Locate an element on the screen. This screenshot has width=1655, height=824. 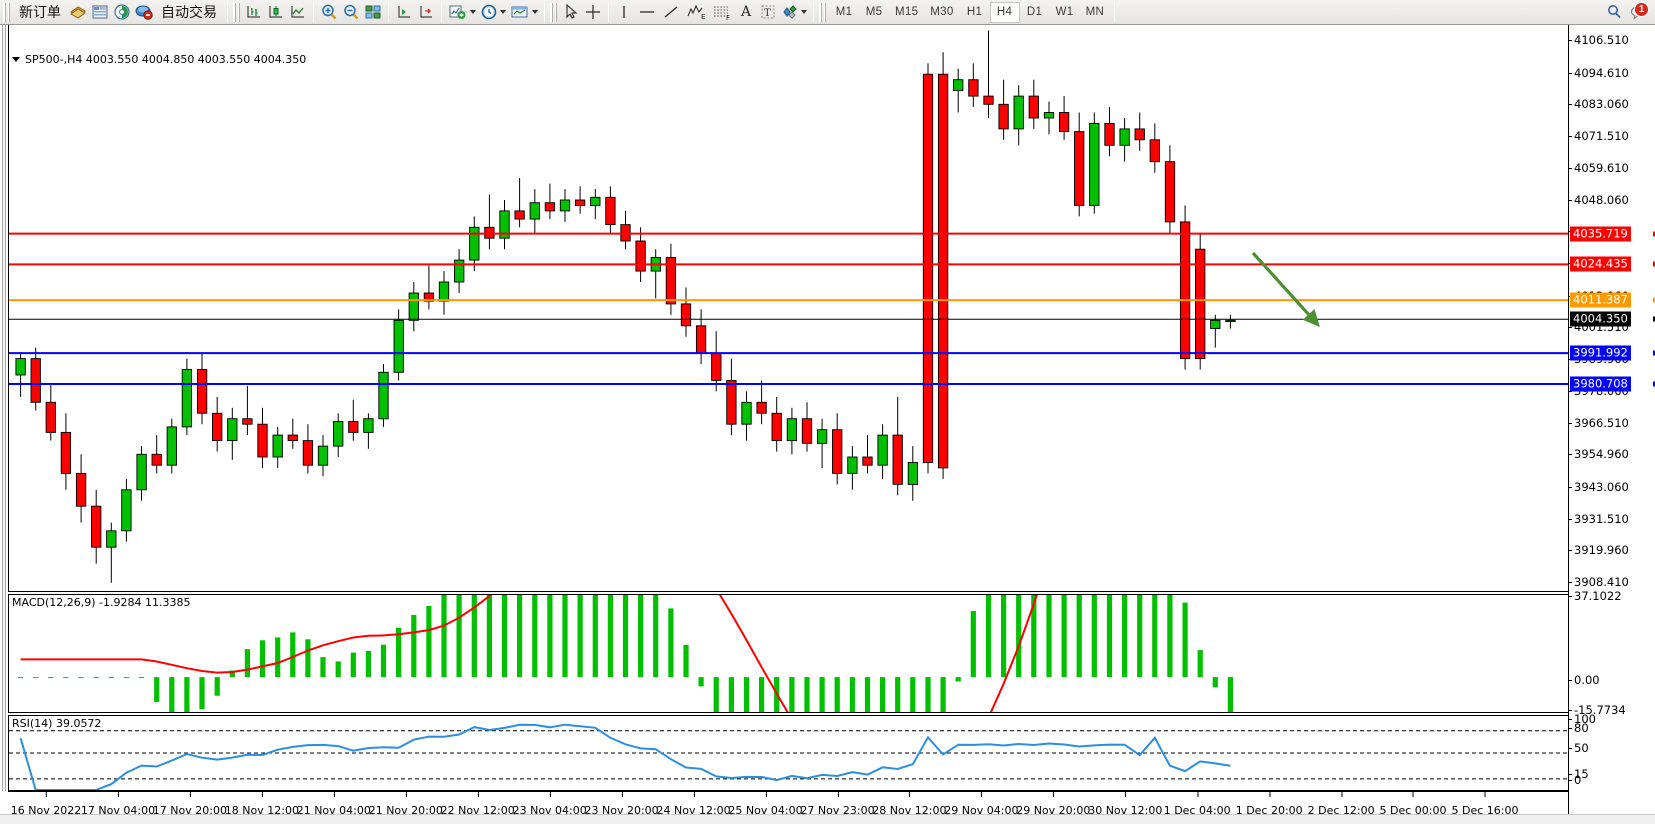
bar-chart-icon is located at coordinates (254, 12).